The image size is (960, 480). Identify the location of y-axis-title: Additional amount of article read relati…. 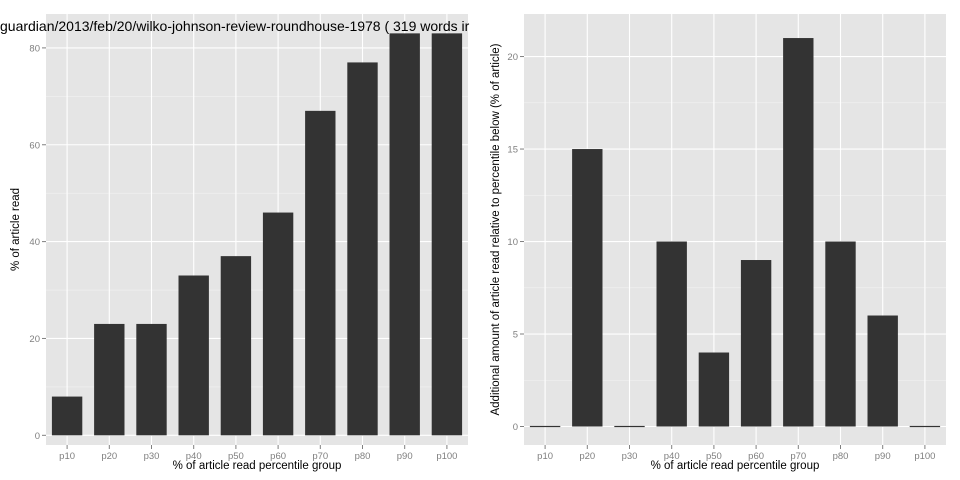
(496, 229).